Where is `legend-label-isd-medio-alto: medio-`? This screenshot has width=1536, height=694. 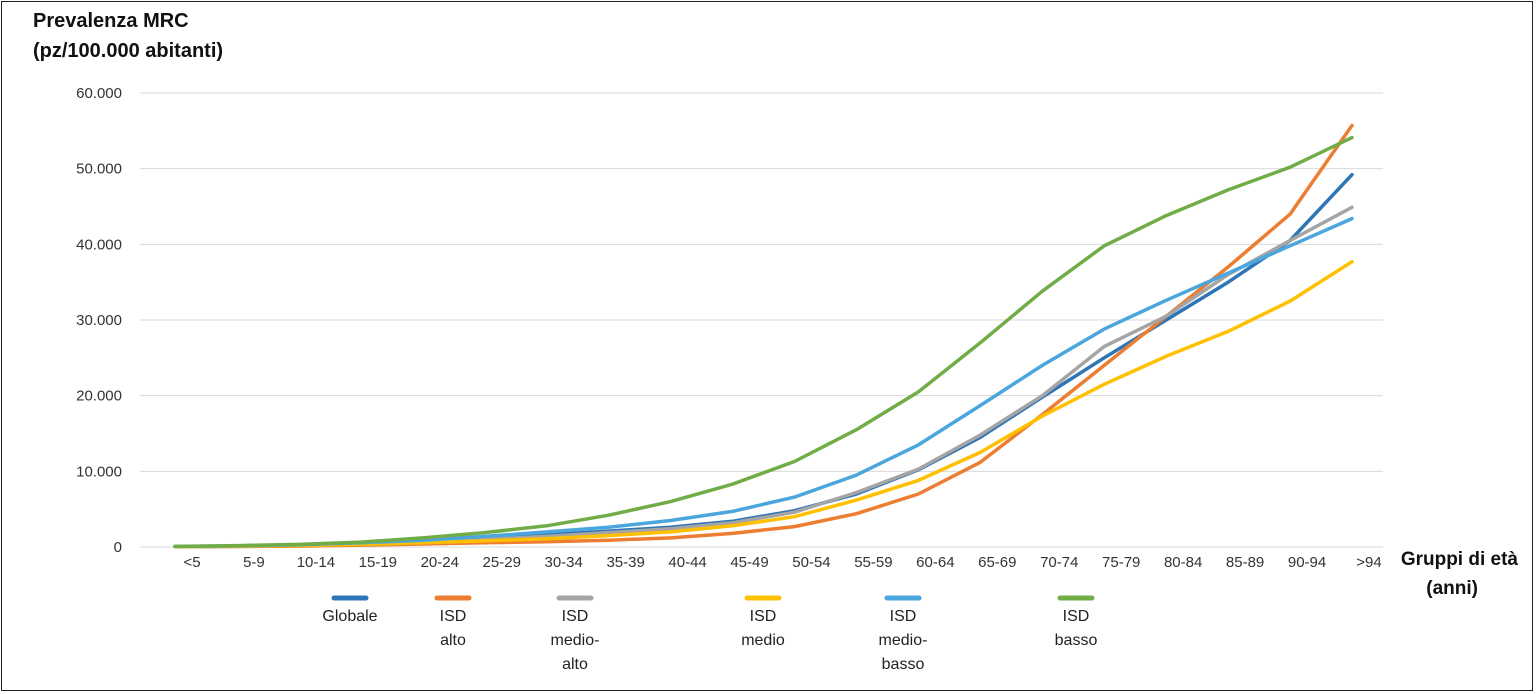 legend-label-isd-medio-alto: medio- is located at coordinates (575, 640).